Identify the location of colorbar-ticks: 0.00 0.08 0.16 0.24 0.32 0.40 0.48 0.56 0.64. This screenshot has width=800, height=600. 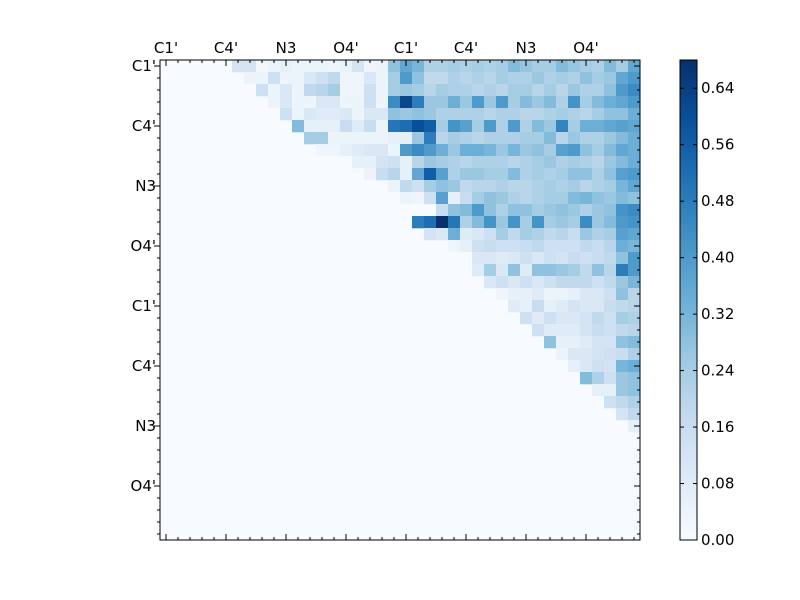
(707, 314).